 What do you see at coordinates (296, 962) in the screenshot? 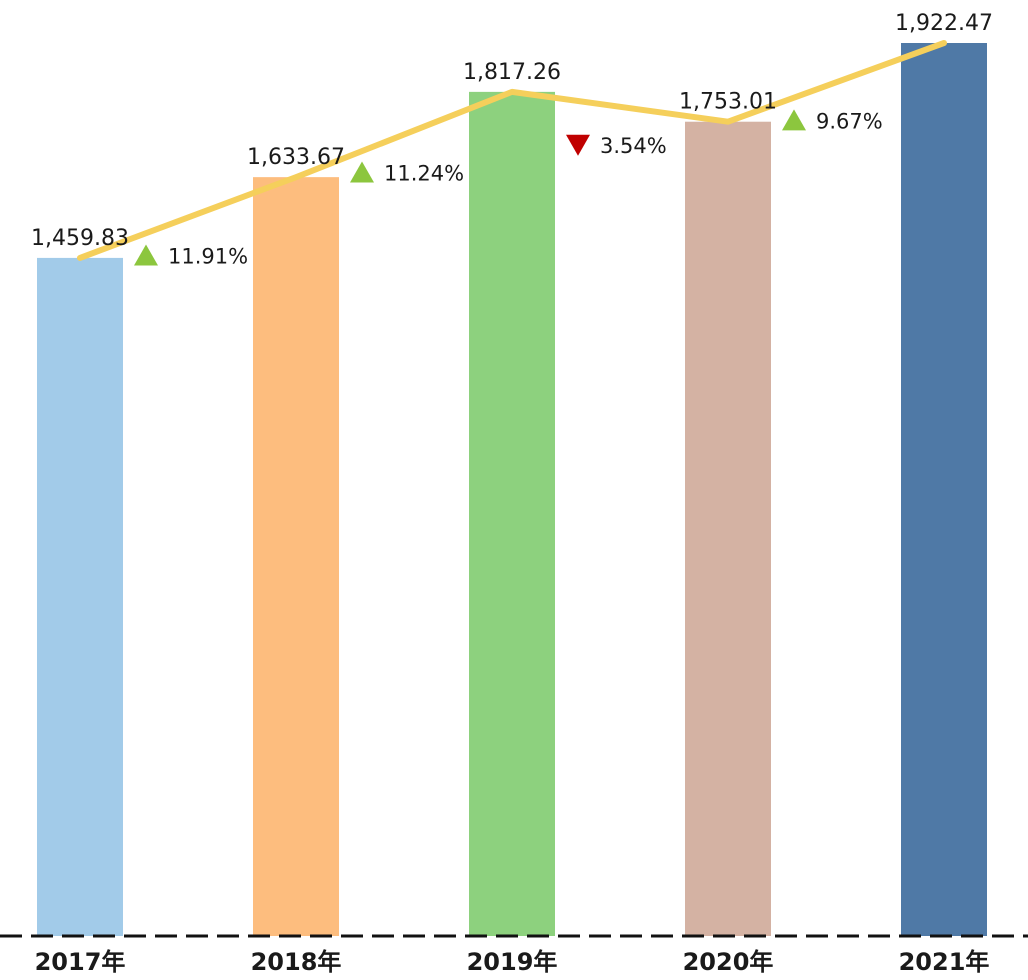
I see `category-label-1: 2018年` at bounding box center [296, 962].